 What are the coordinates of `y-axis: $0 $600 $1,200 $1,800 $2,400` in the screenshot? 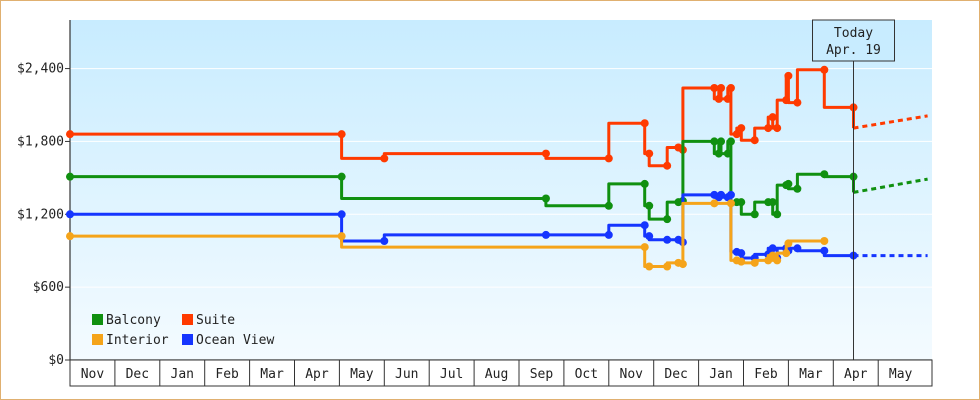 It's located at (44, 194).